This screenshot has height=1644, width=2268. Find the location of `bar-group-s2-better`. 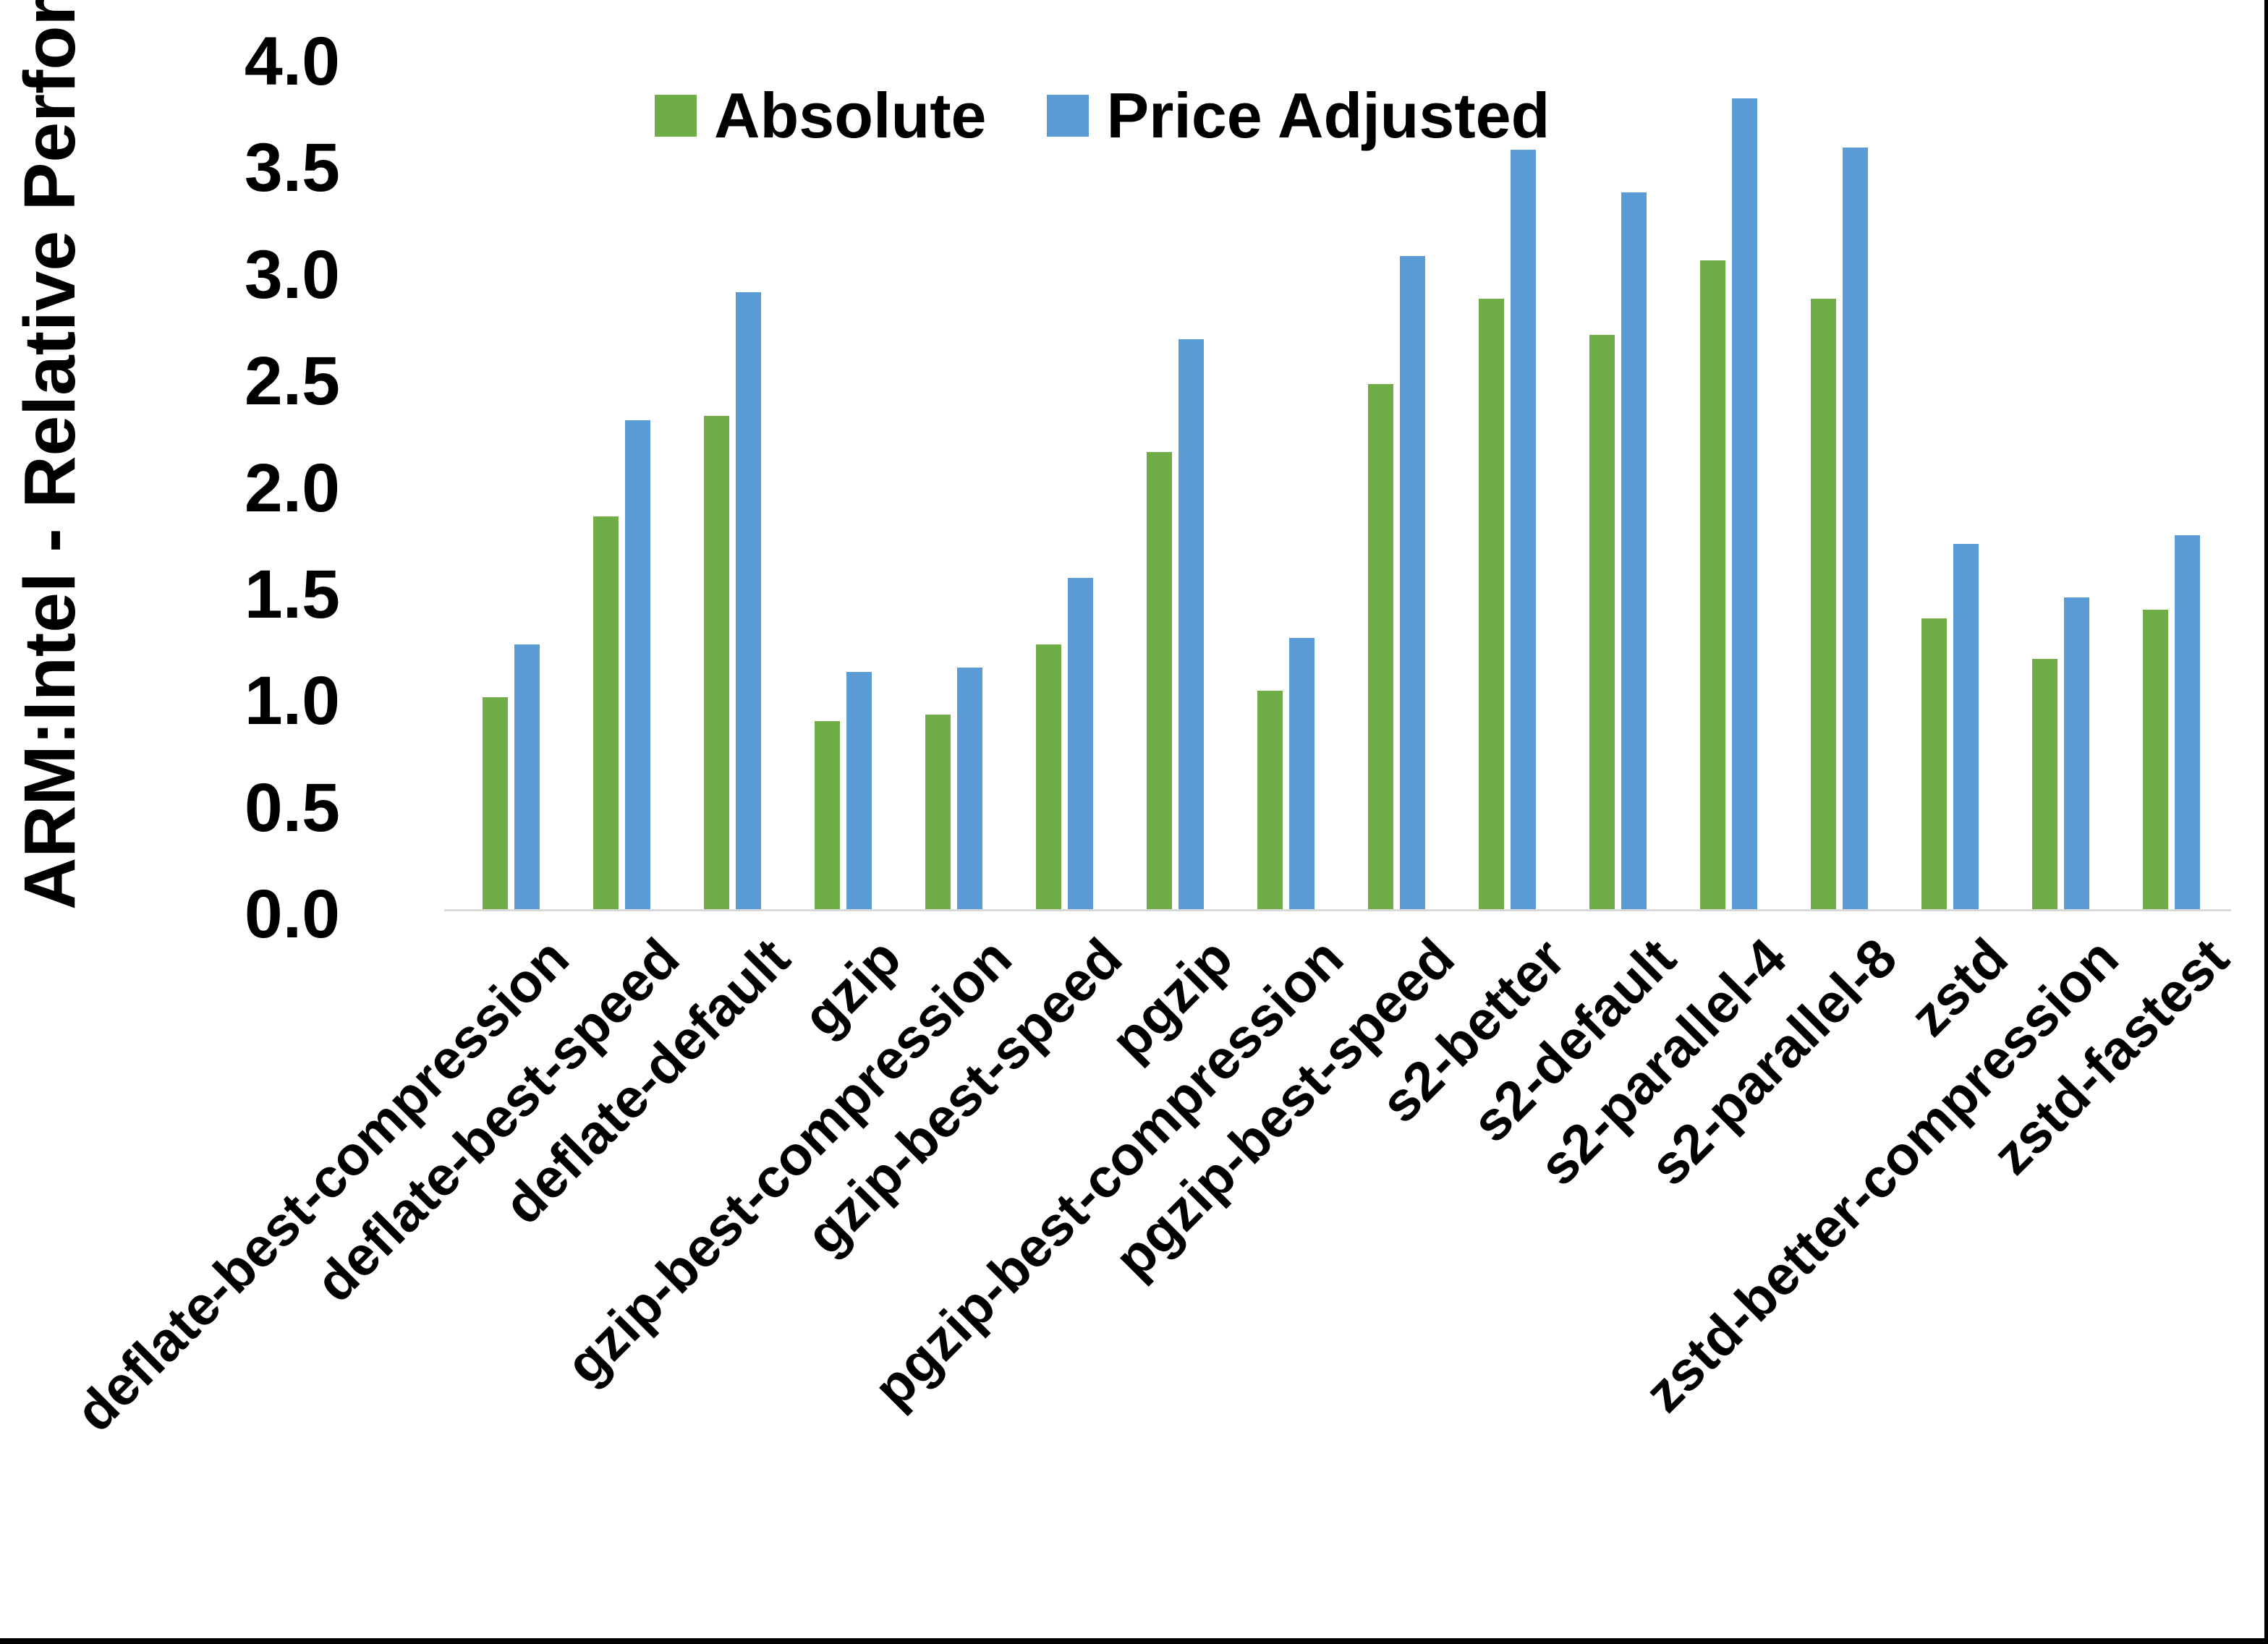

bar-group-s2-better is located at coordinates (1507, 484).